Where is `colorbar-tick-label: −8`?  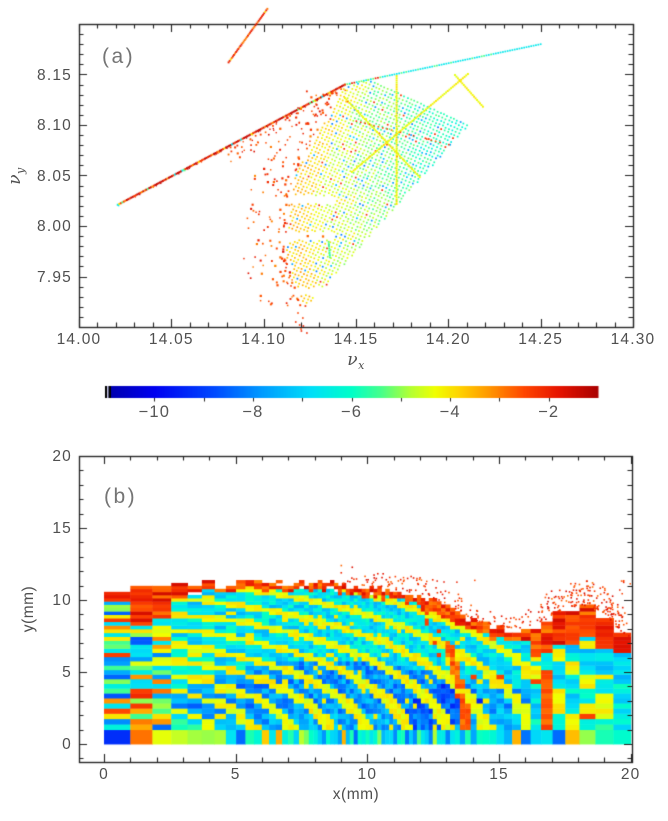 colorbar-tick-label: −8 is located at coordinates (253, 412).